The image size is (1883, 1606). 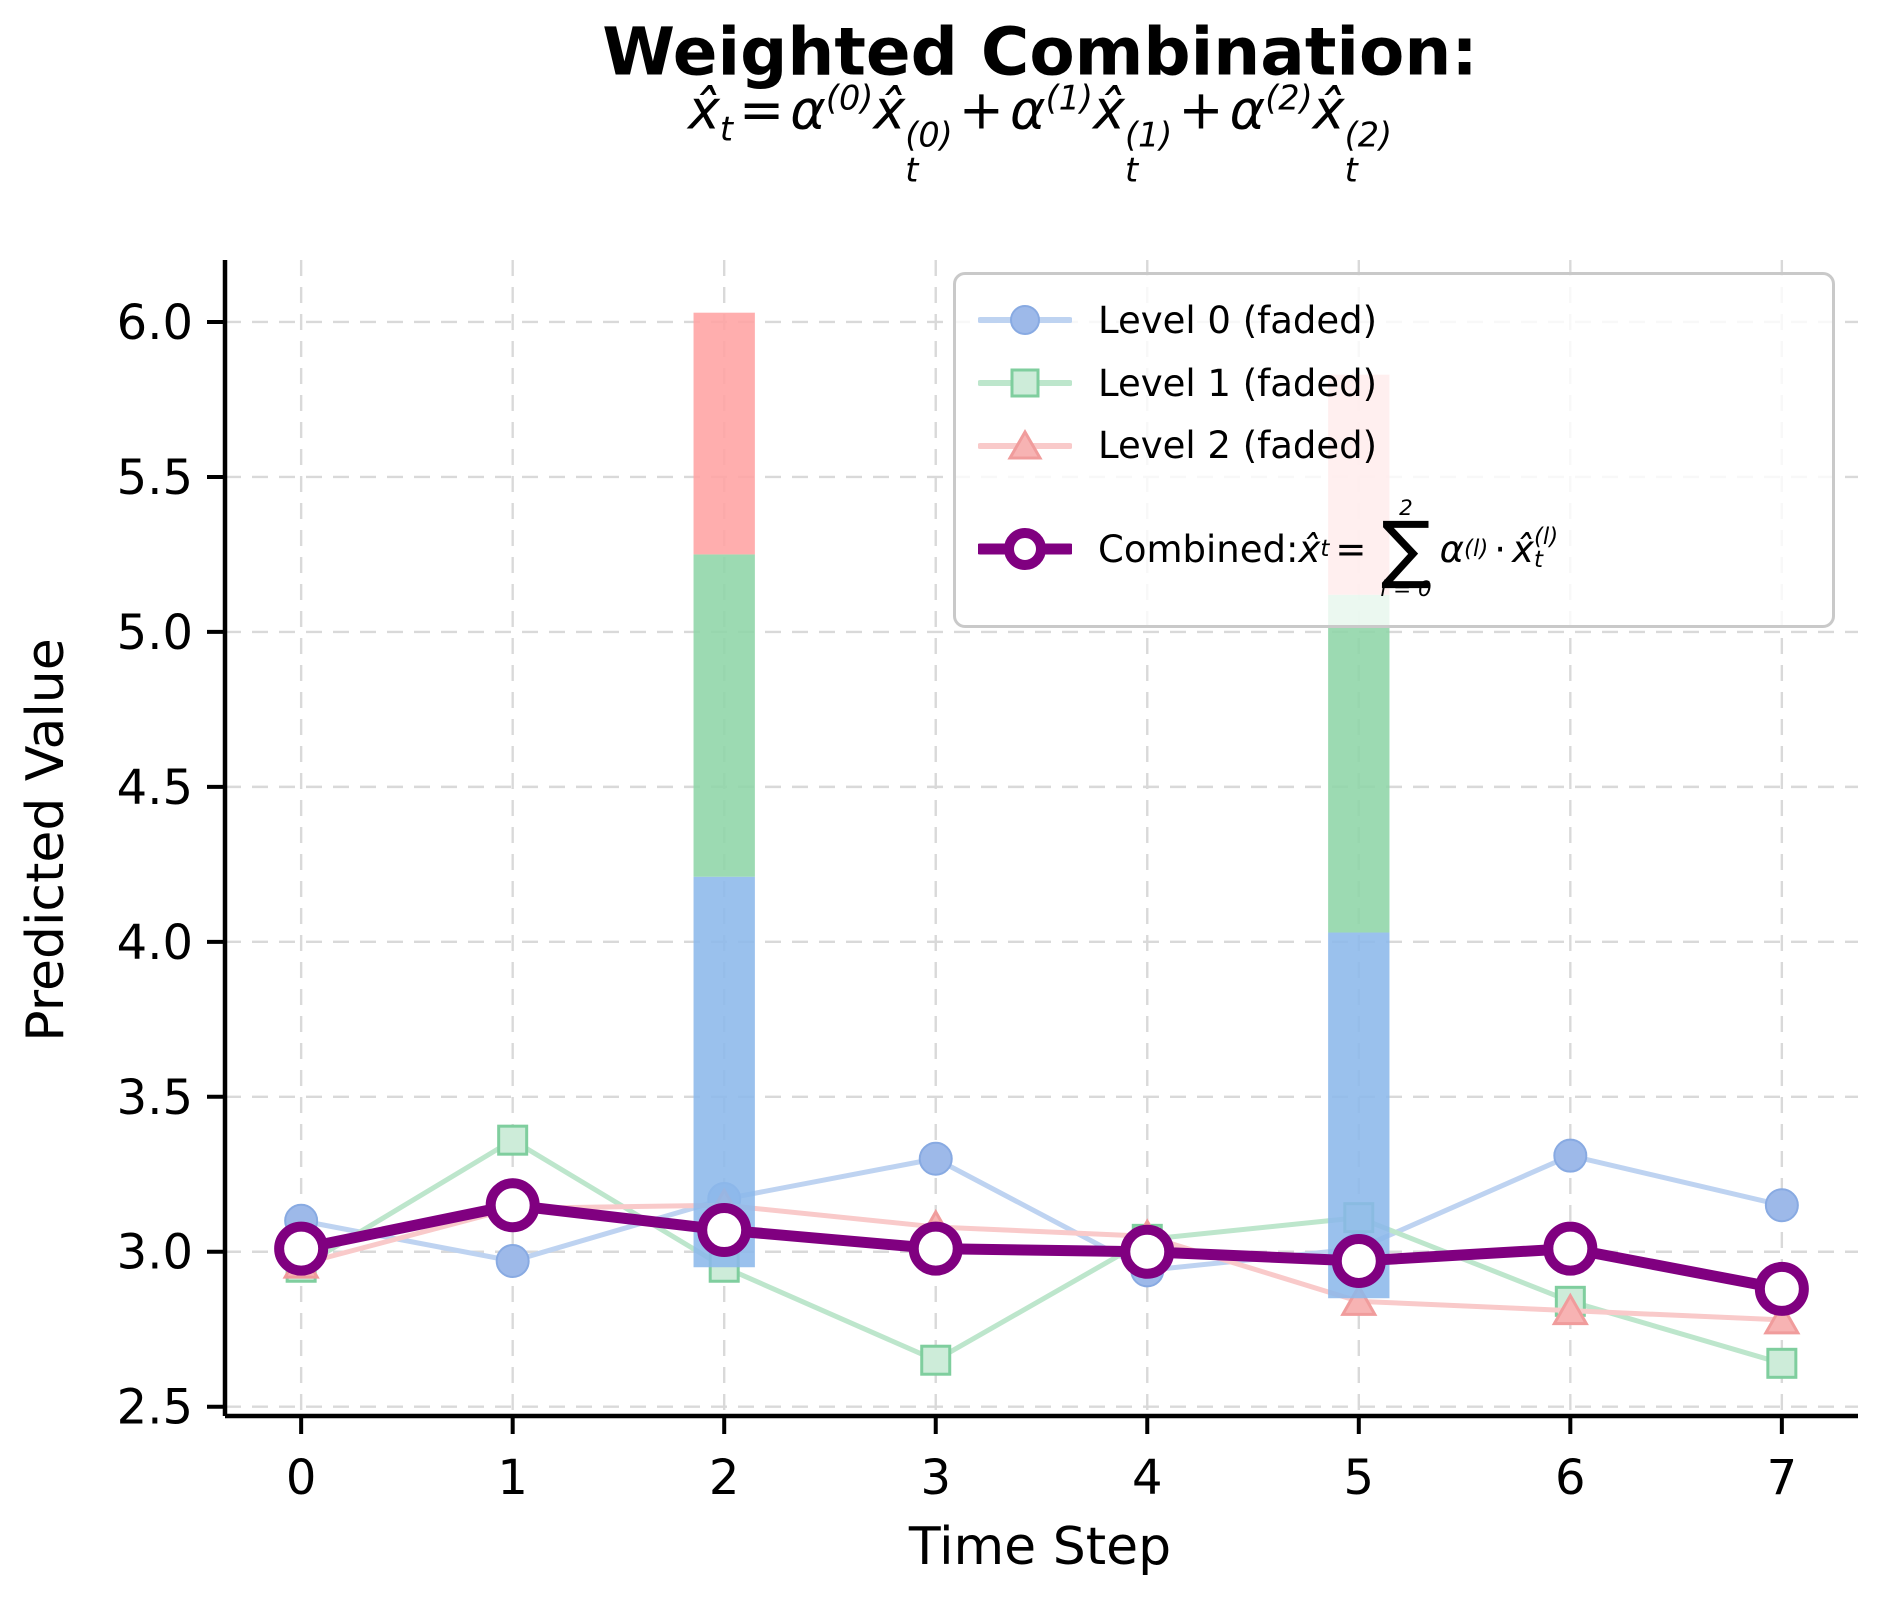 I want to click on x-axis-label: Time Step, so click(x=1040, y=1547).